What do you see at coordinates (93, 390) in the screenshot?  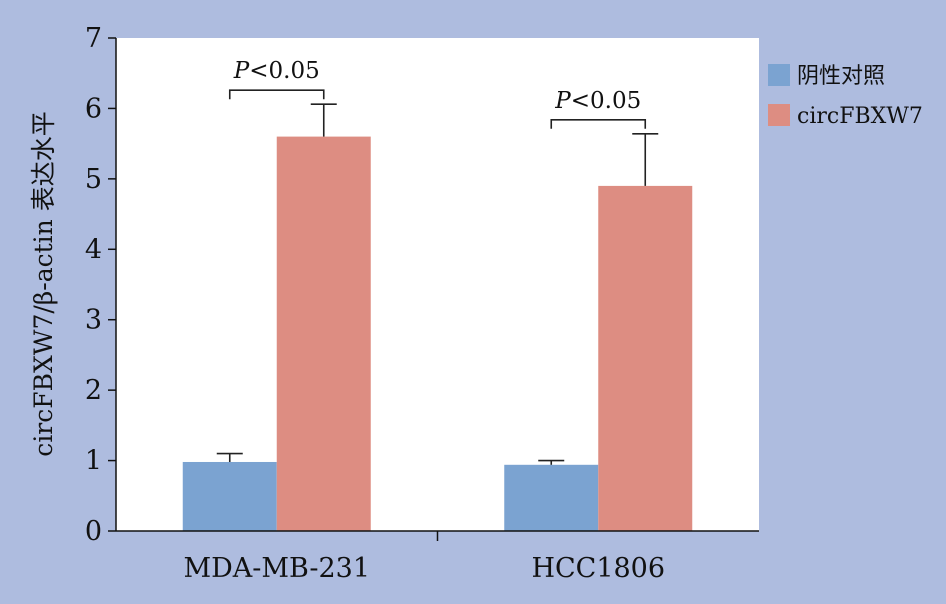 I see `y-tick-label: 2` at bounding box center [93, 390].